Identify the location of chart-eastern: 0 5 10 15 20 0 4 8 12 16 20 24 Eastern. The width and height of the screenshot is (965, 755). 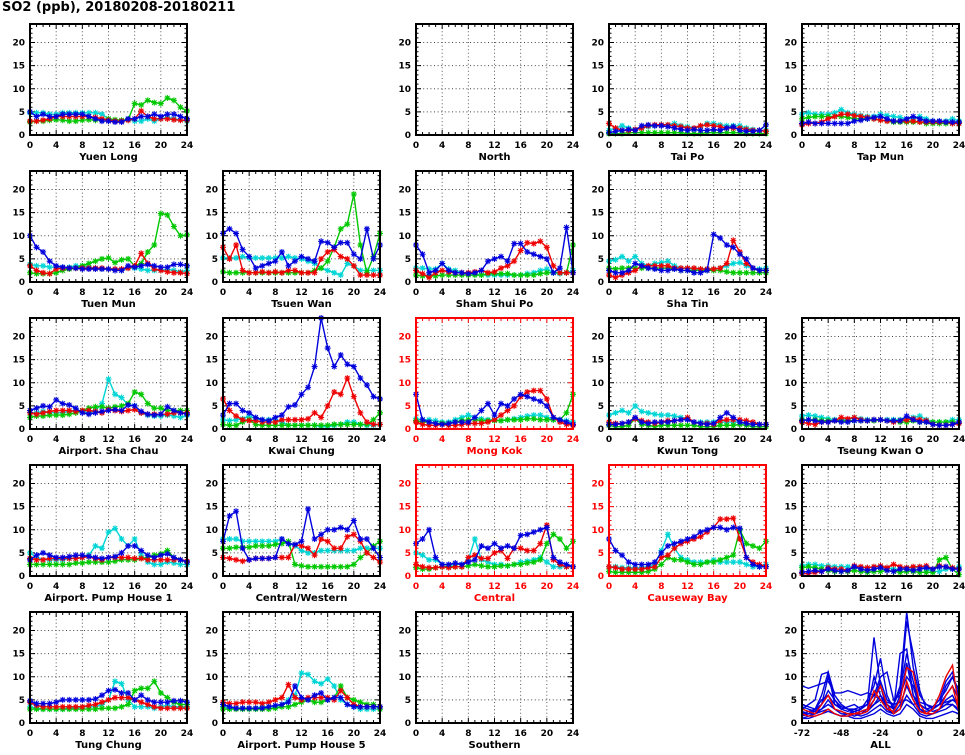
(874, 534).